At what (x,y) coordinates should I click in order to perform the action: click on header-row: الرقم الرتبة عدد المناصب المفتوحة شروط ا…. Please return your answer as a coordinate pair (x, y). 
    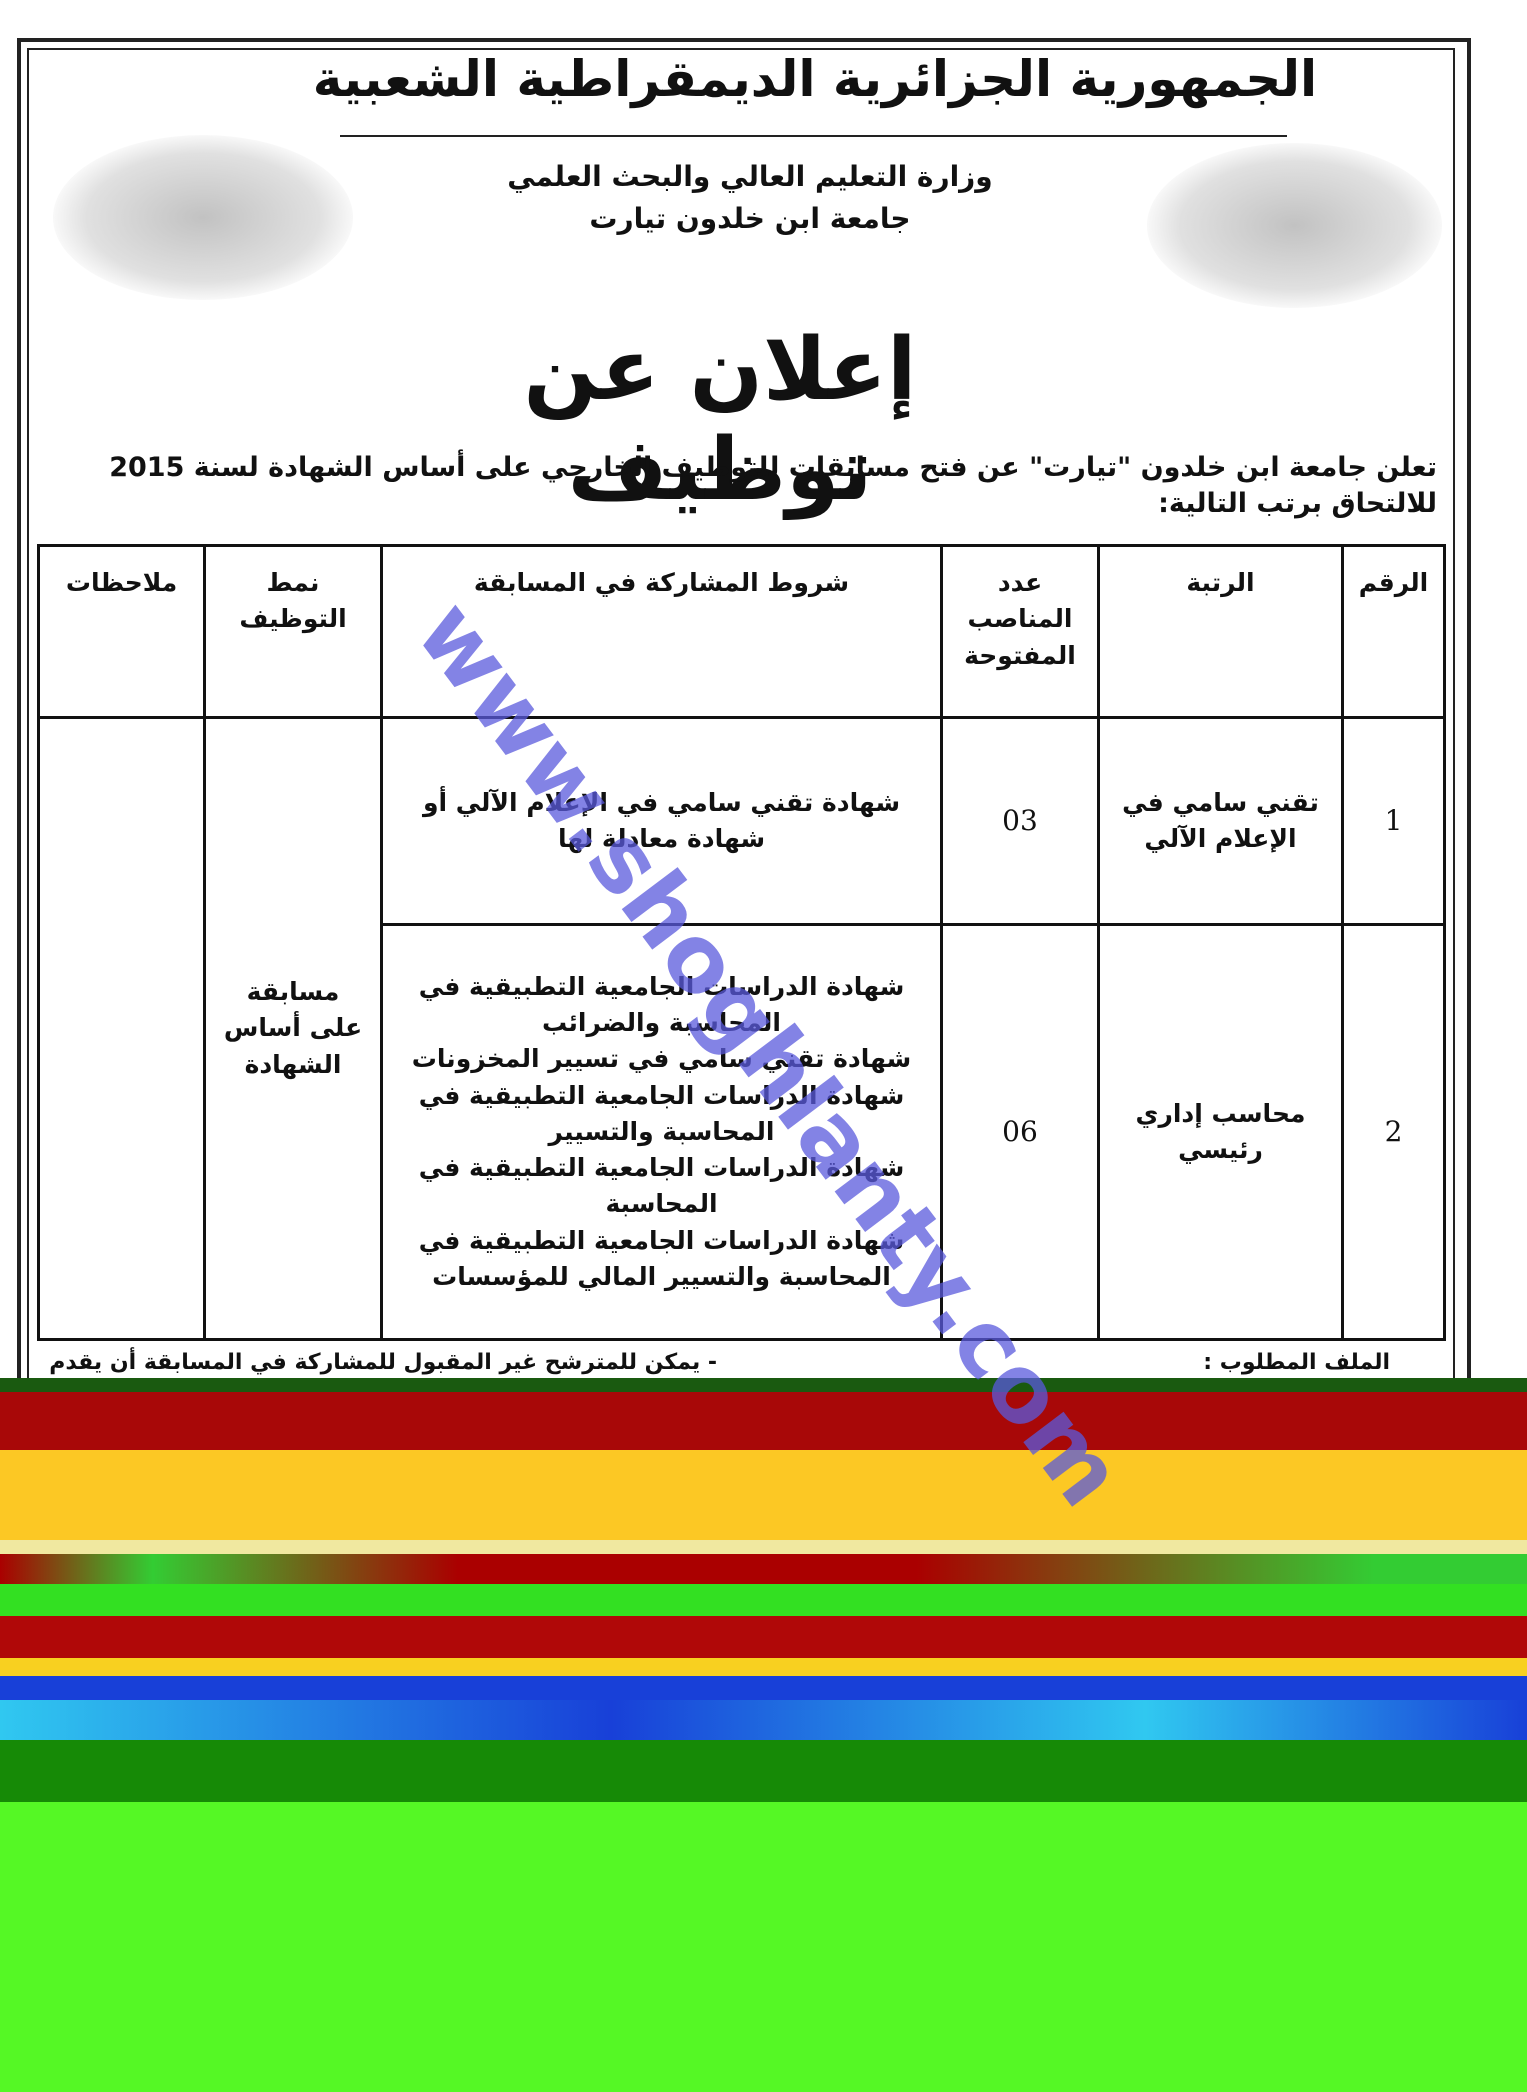
    Looking at the image, I should click on (741, 631).